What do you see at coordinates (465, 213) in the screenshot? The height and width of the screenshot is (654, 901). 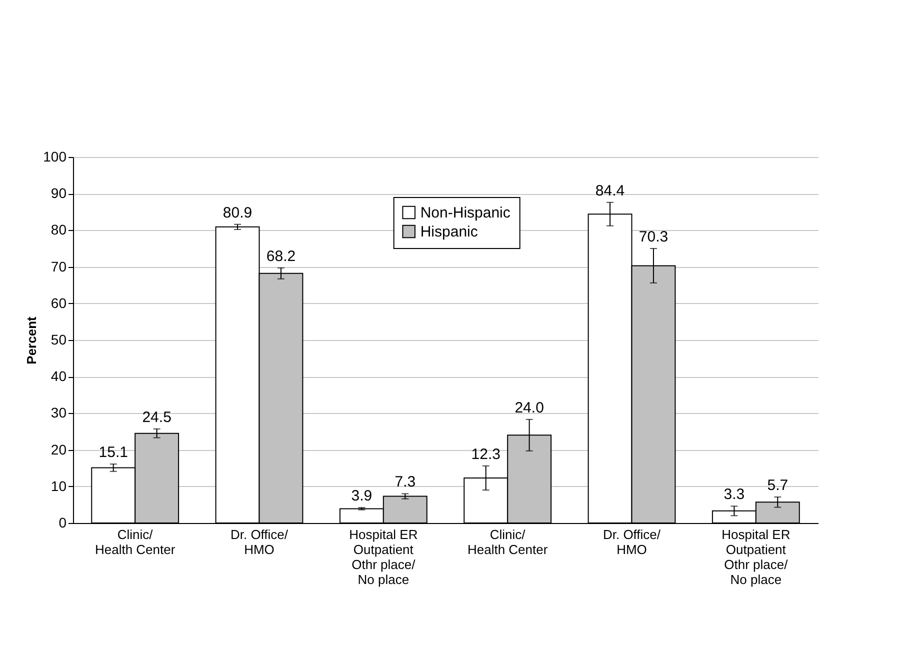 I see `legend-label: Non-Hispanic` at bounding box center [465, 213].